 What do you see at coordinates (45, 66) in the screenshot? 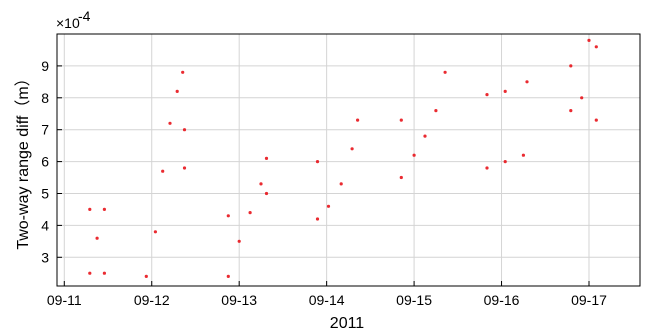
I see `y-tick-label: 9` at bounding box center [45, 66].